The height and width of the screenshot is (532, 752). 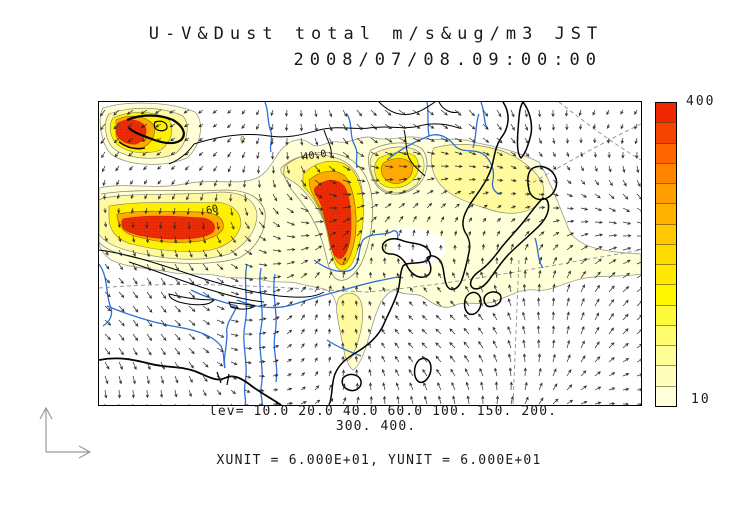 I want to click on x-reference-arrow, so click(x=69, y=452).